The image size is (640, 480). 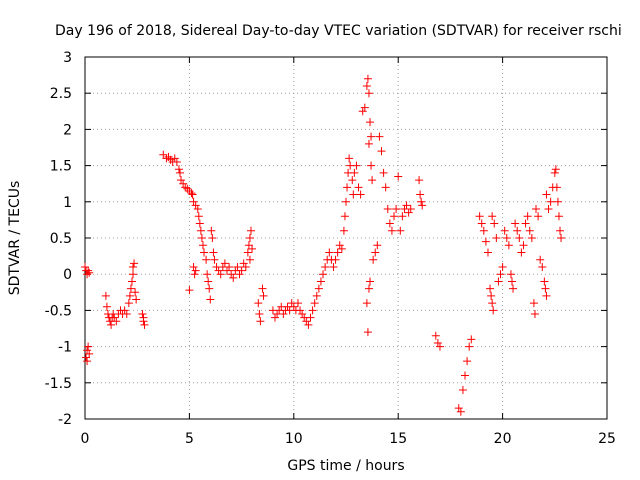 What do you see at coordinates (67, 58) in the screenshot?
I see `y-tick-label: 3` at bounding box center [67, 58].